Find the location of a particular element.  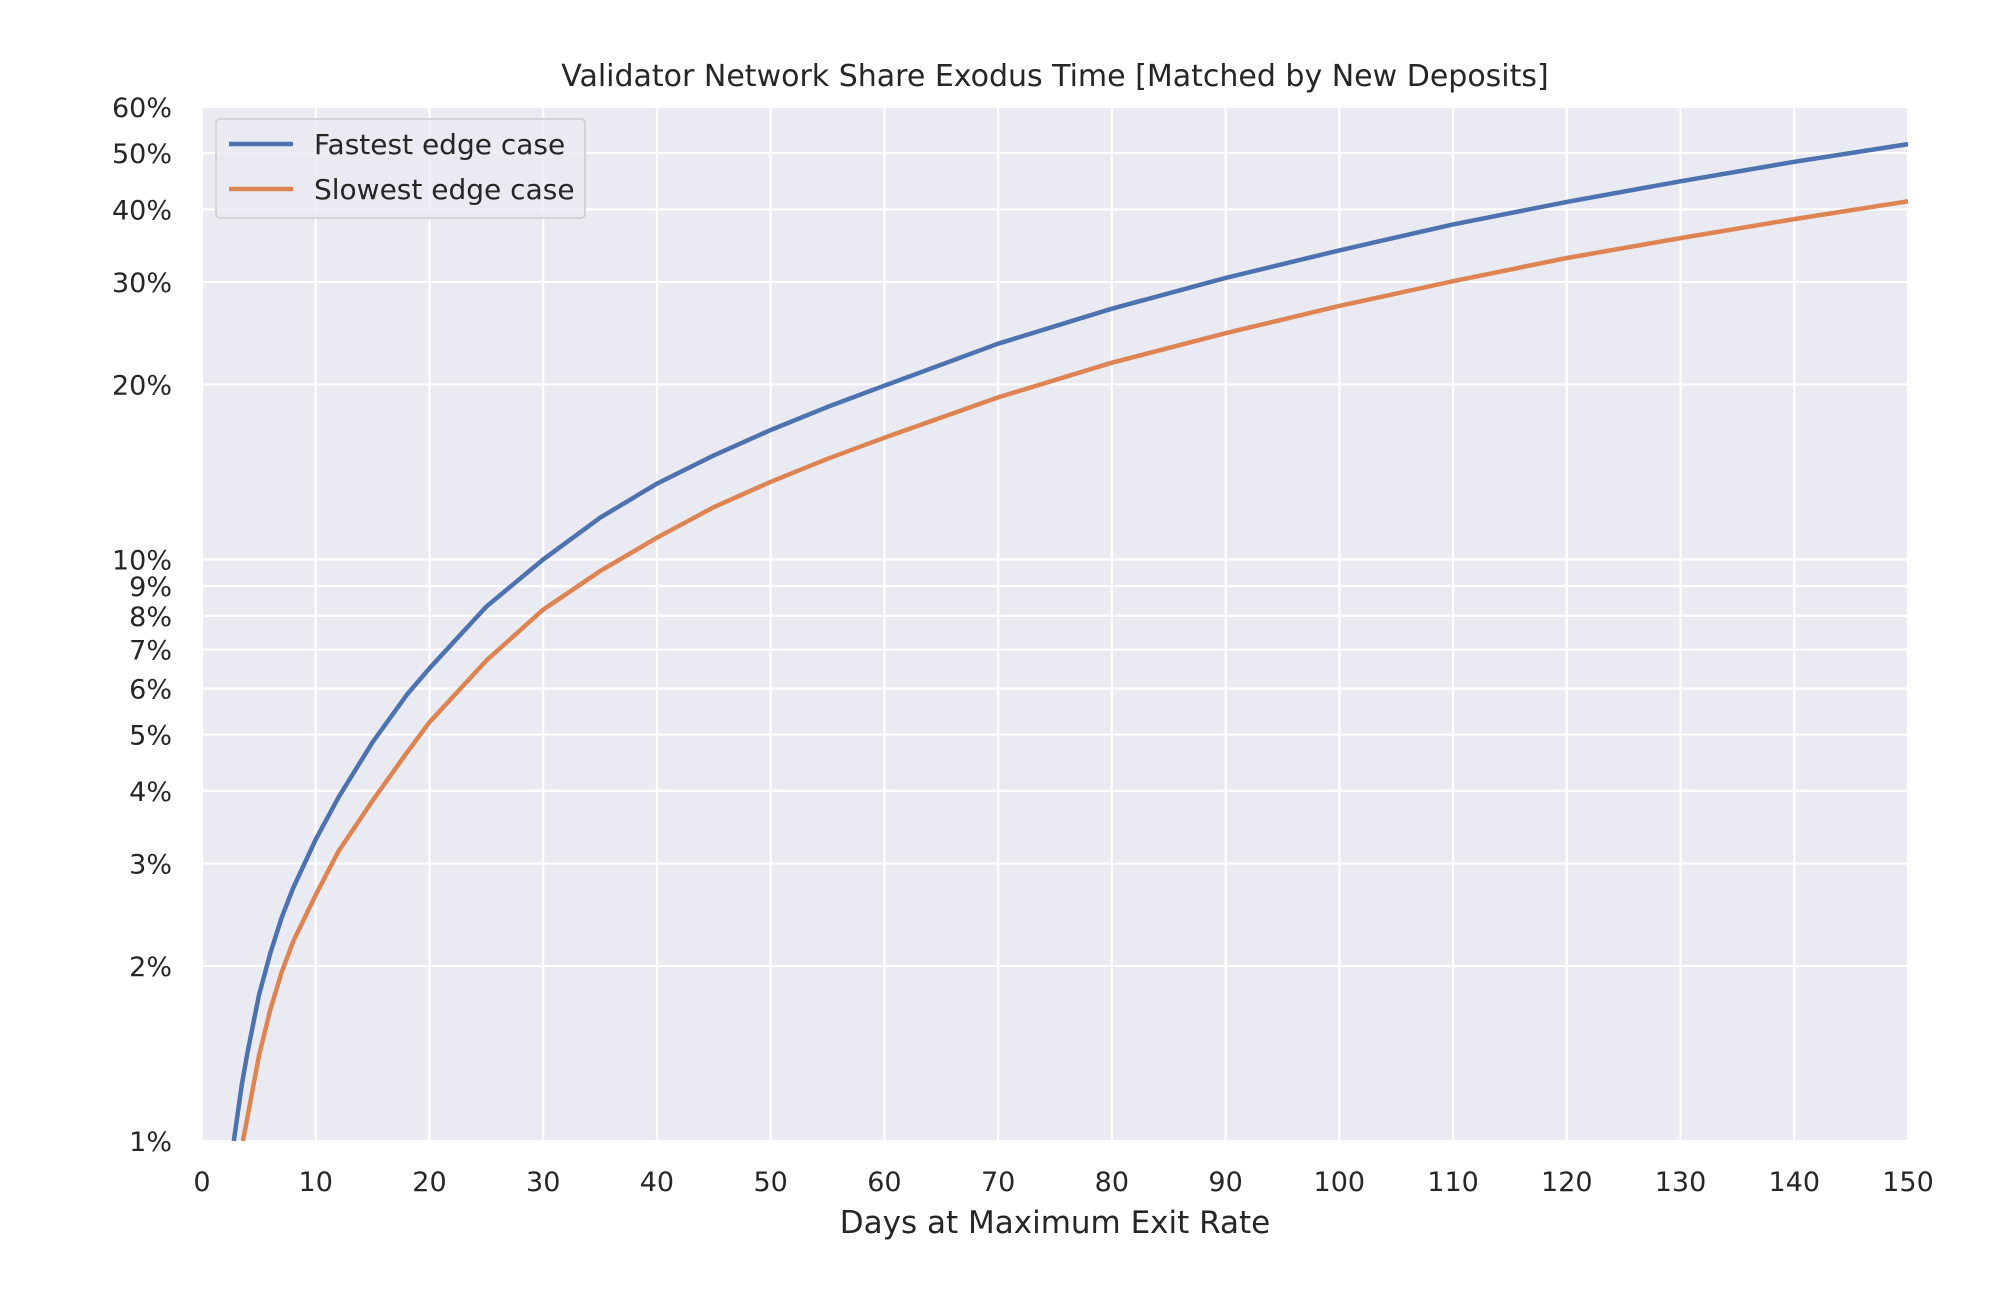

x-tick-label: 10 is located at coordinates (316, 1182).